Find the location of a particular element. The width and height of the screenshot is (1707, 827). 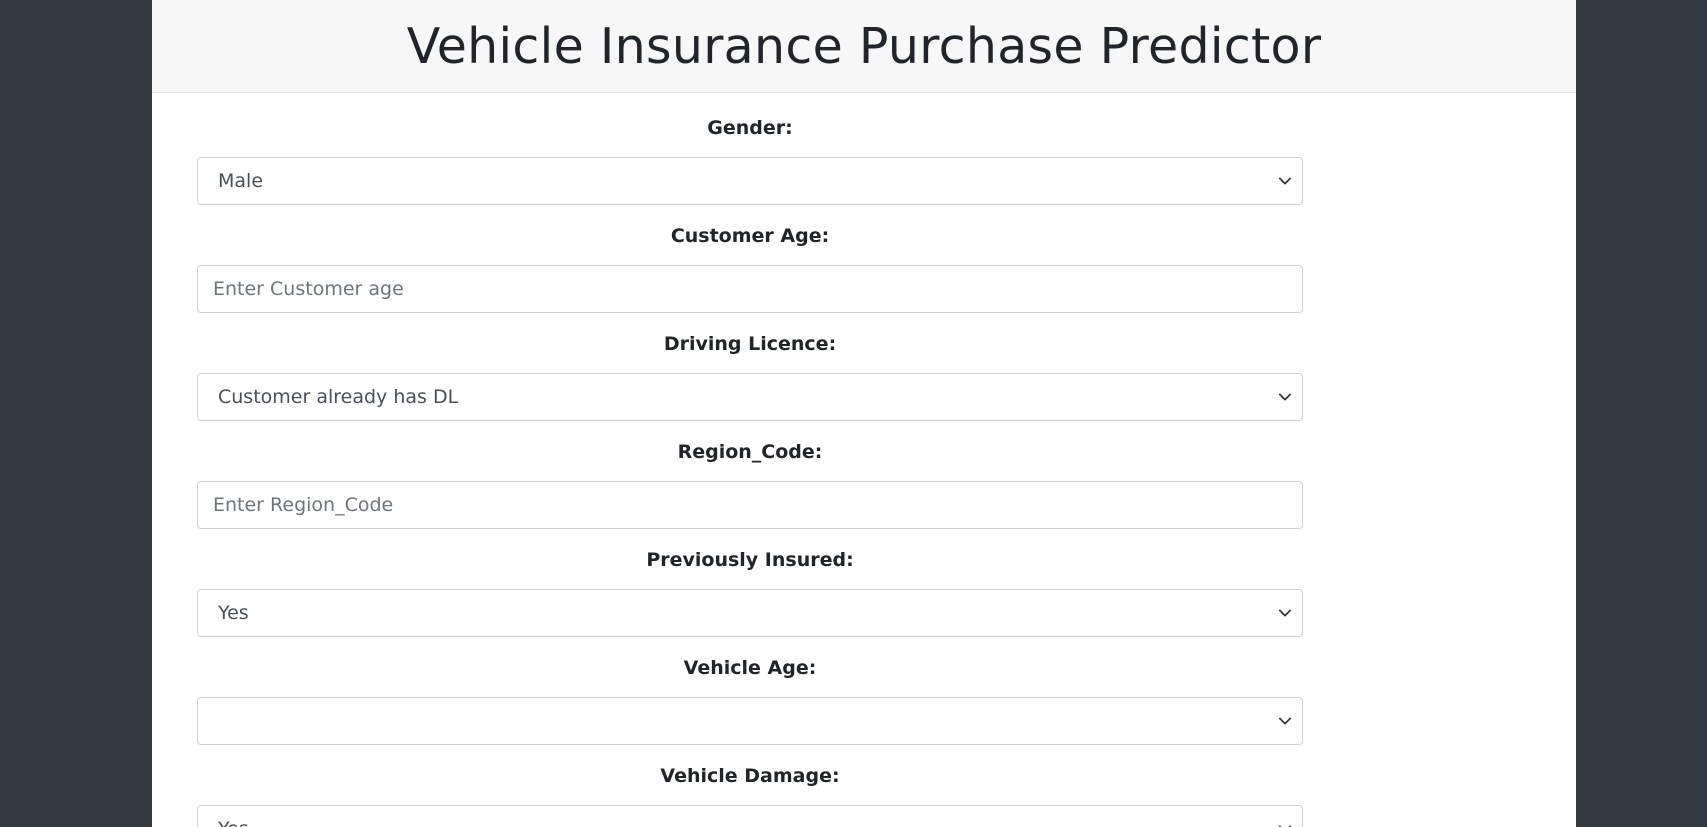

gender-group: Gender: Male is located at coordinates (750, 149).